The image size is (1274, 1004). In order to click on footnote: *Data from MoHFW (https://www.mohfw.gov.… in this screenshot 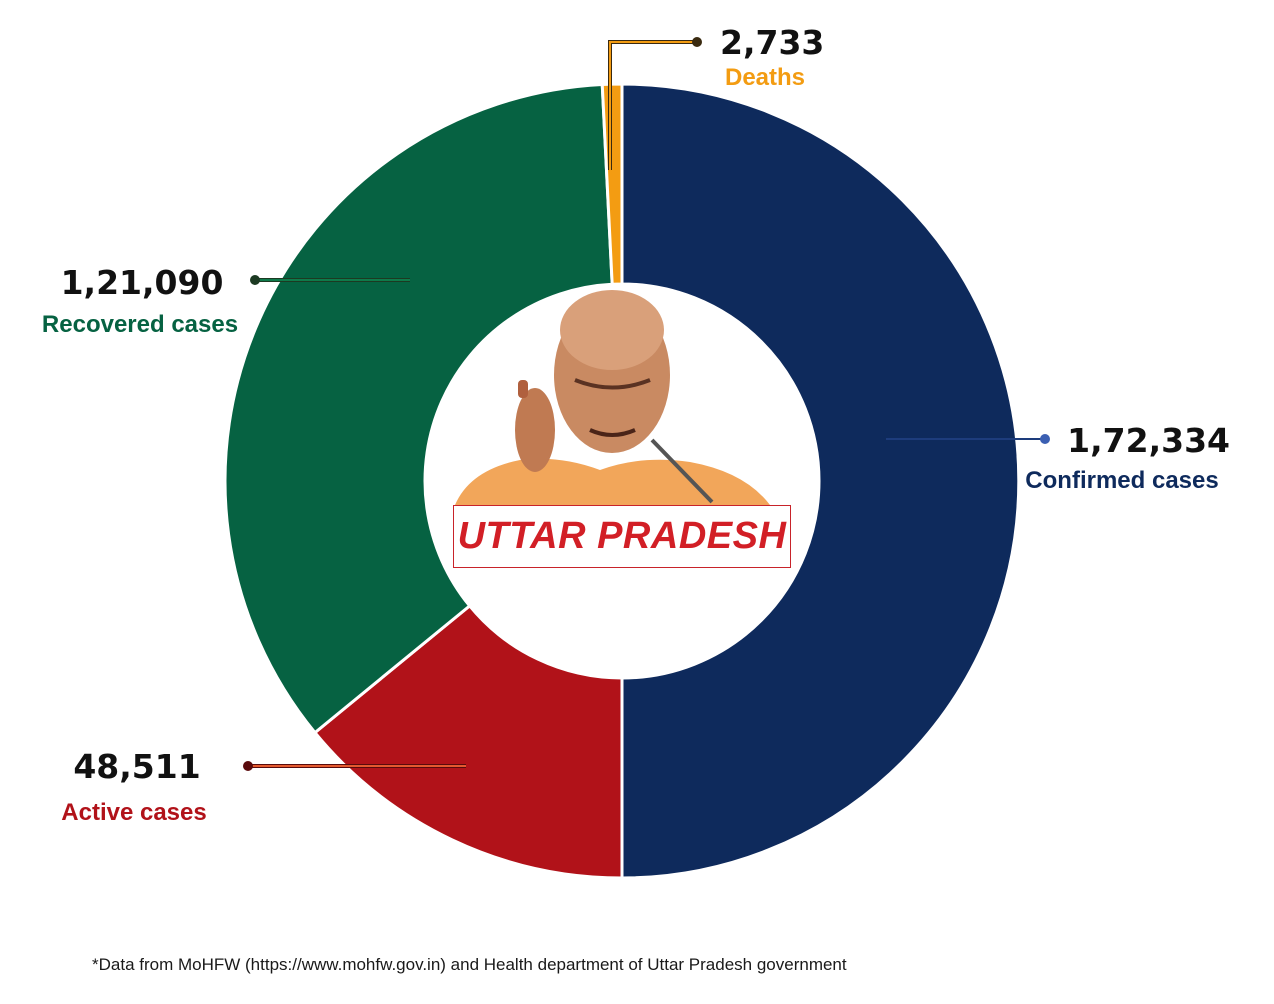, I will do `click(469, 964)`.